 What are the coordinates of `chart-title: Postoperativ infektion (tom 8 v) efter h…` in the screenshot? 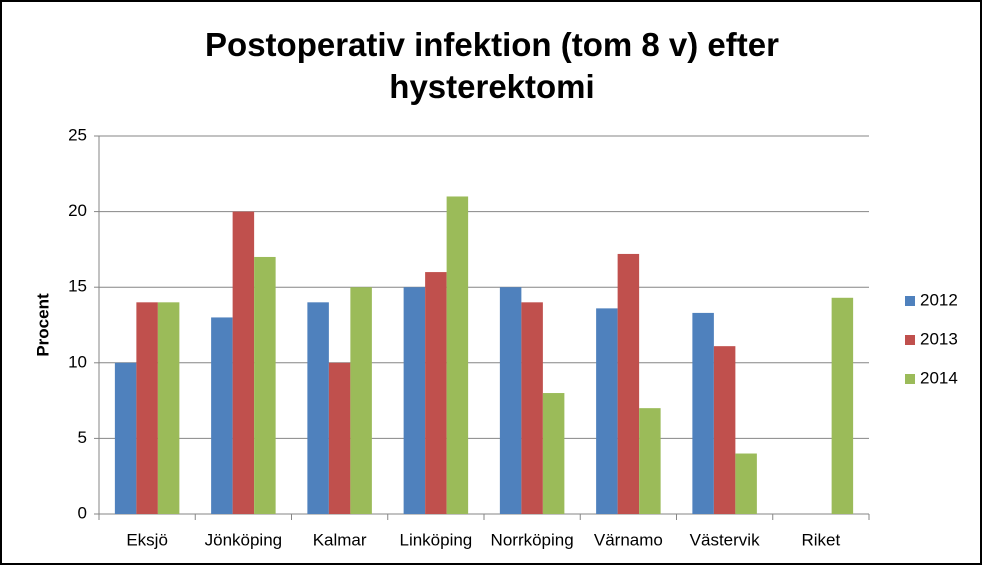 It's located at (492, 65).